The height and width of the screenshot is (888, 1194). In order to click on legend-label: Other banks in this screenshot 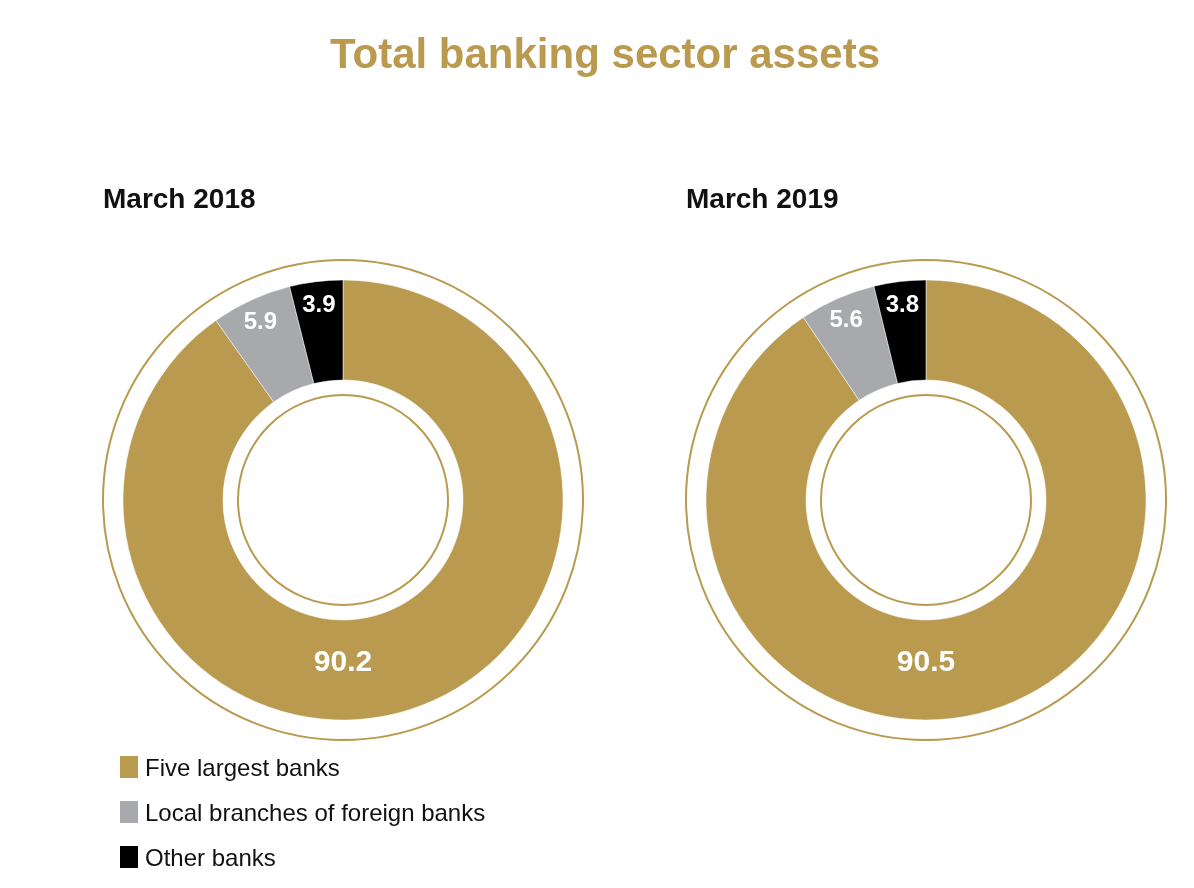, I will do `click(210, 857)`.